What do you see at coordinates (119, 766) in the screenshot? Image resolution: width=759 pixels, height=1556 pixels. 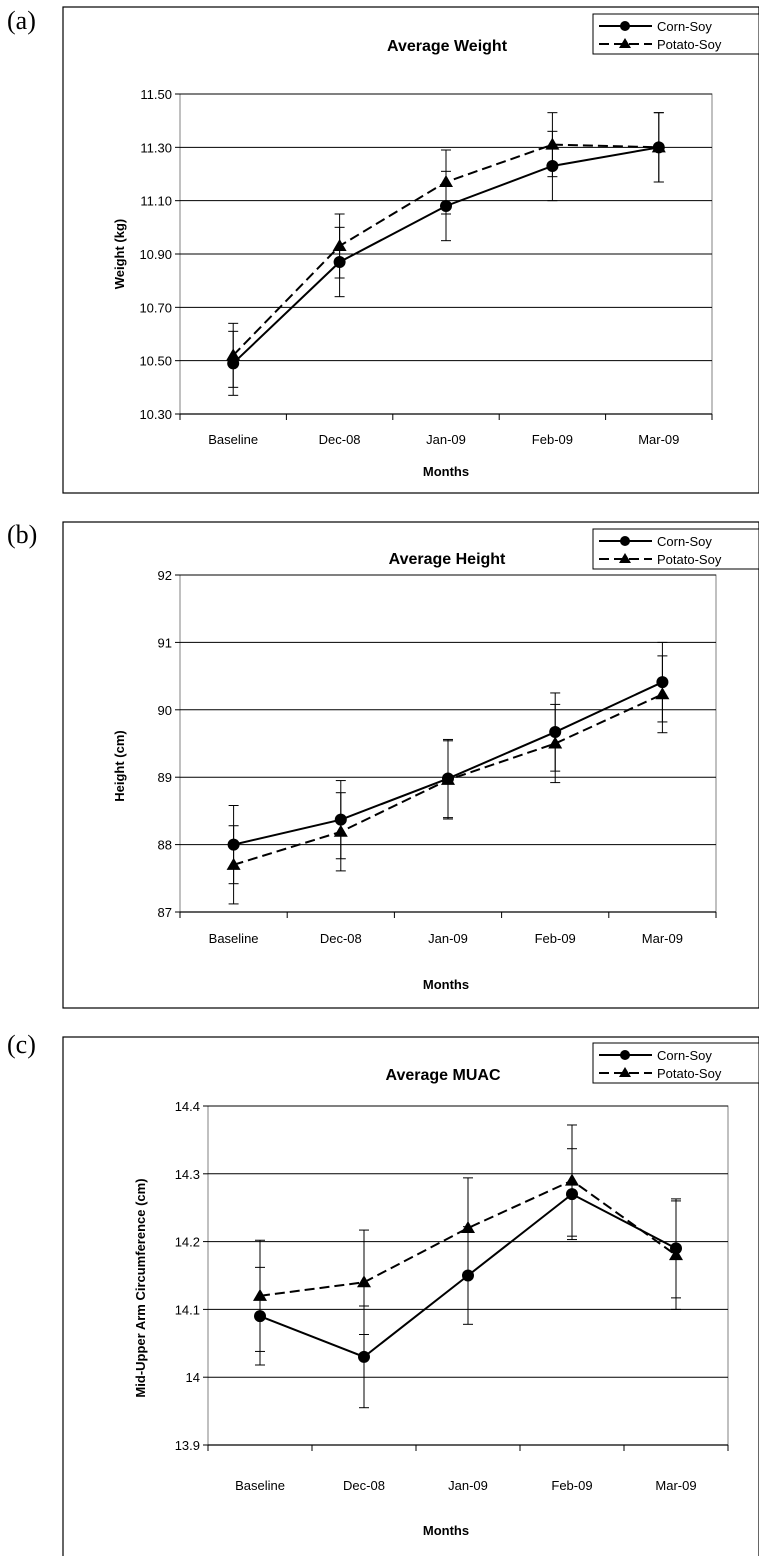 I see `y-axis-label: Height (cm)` at bounding box center [119, 766].